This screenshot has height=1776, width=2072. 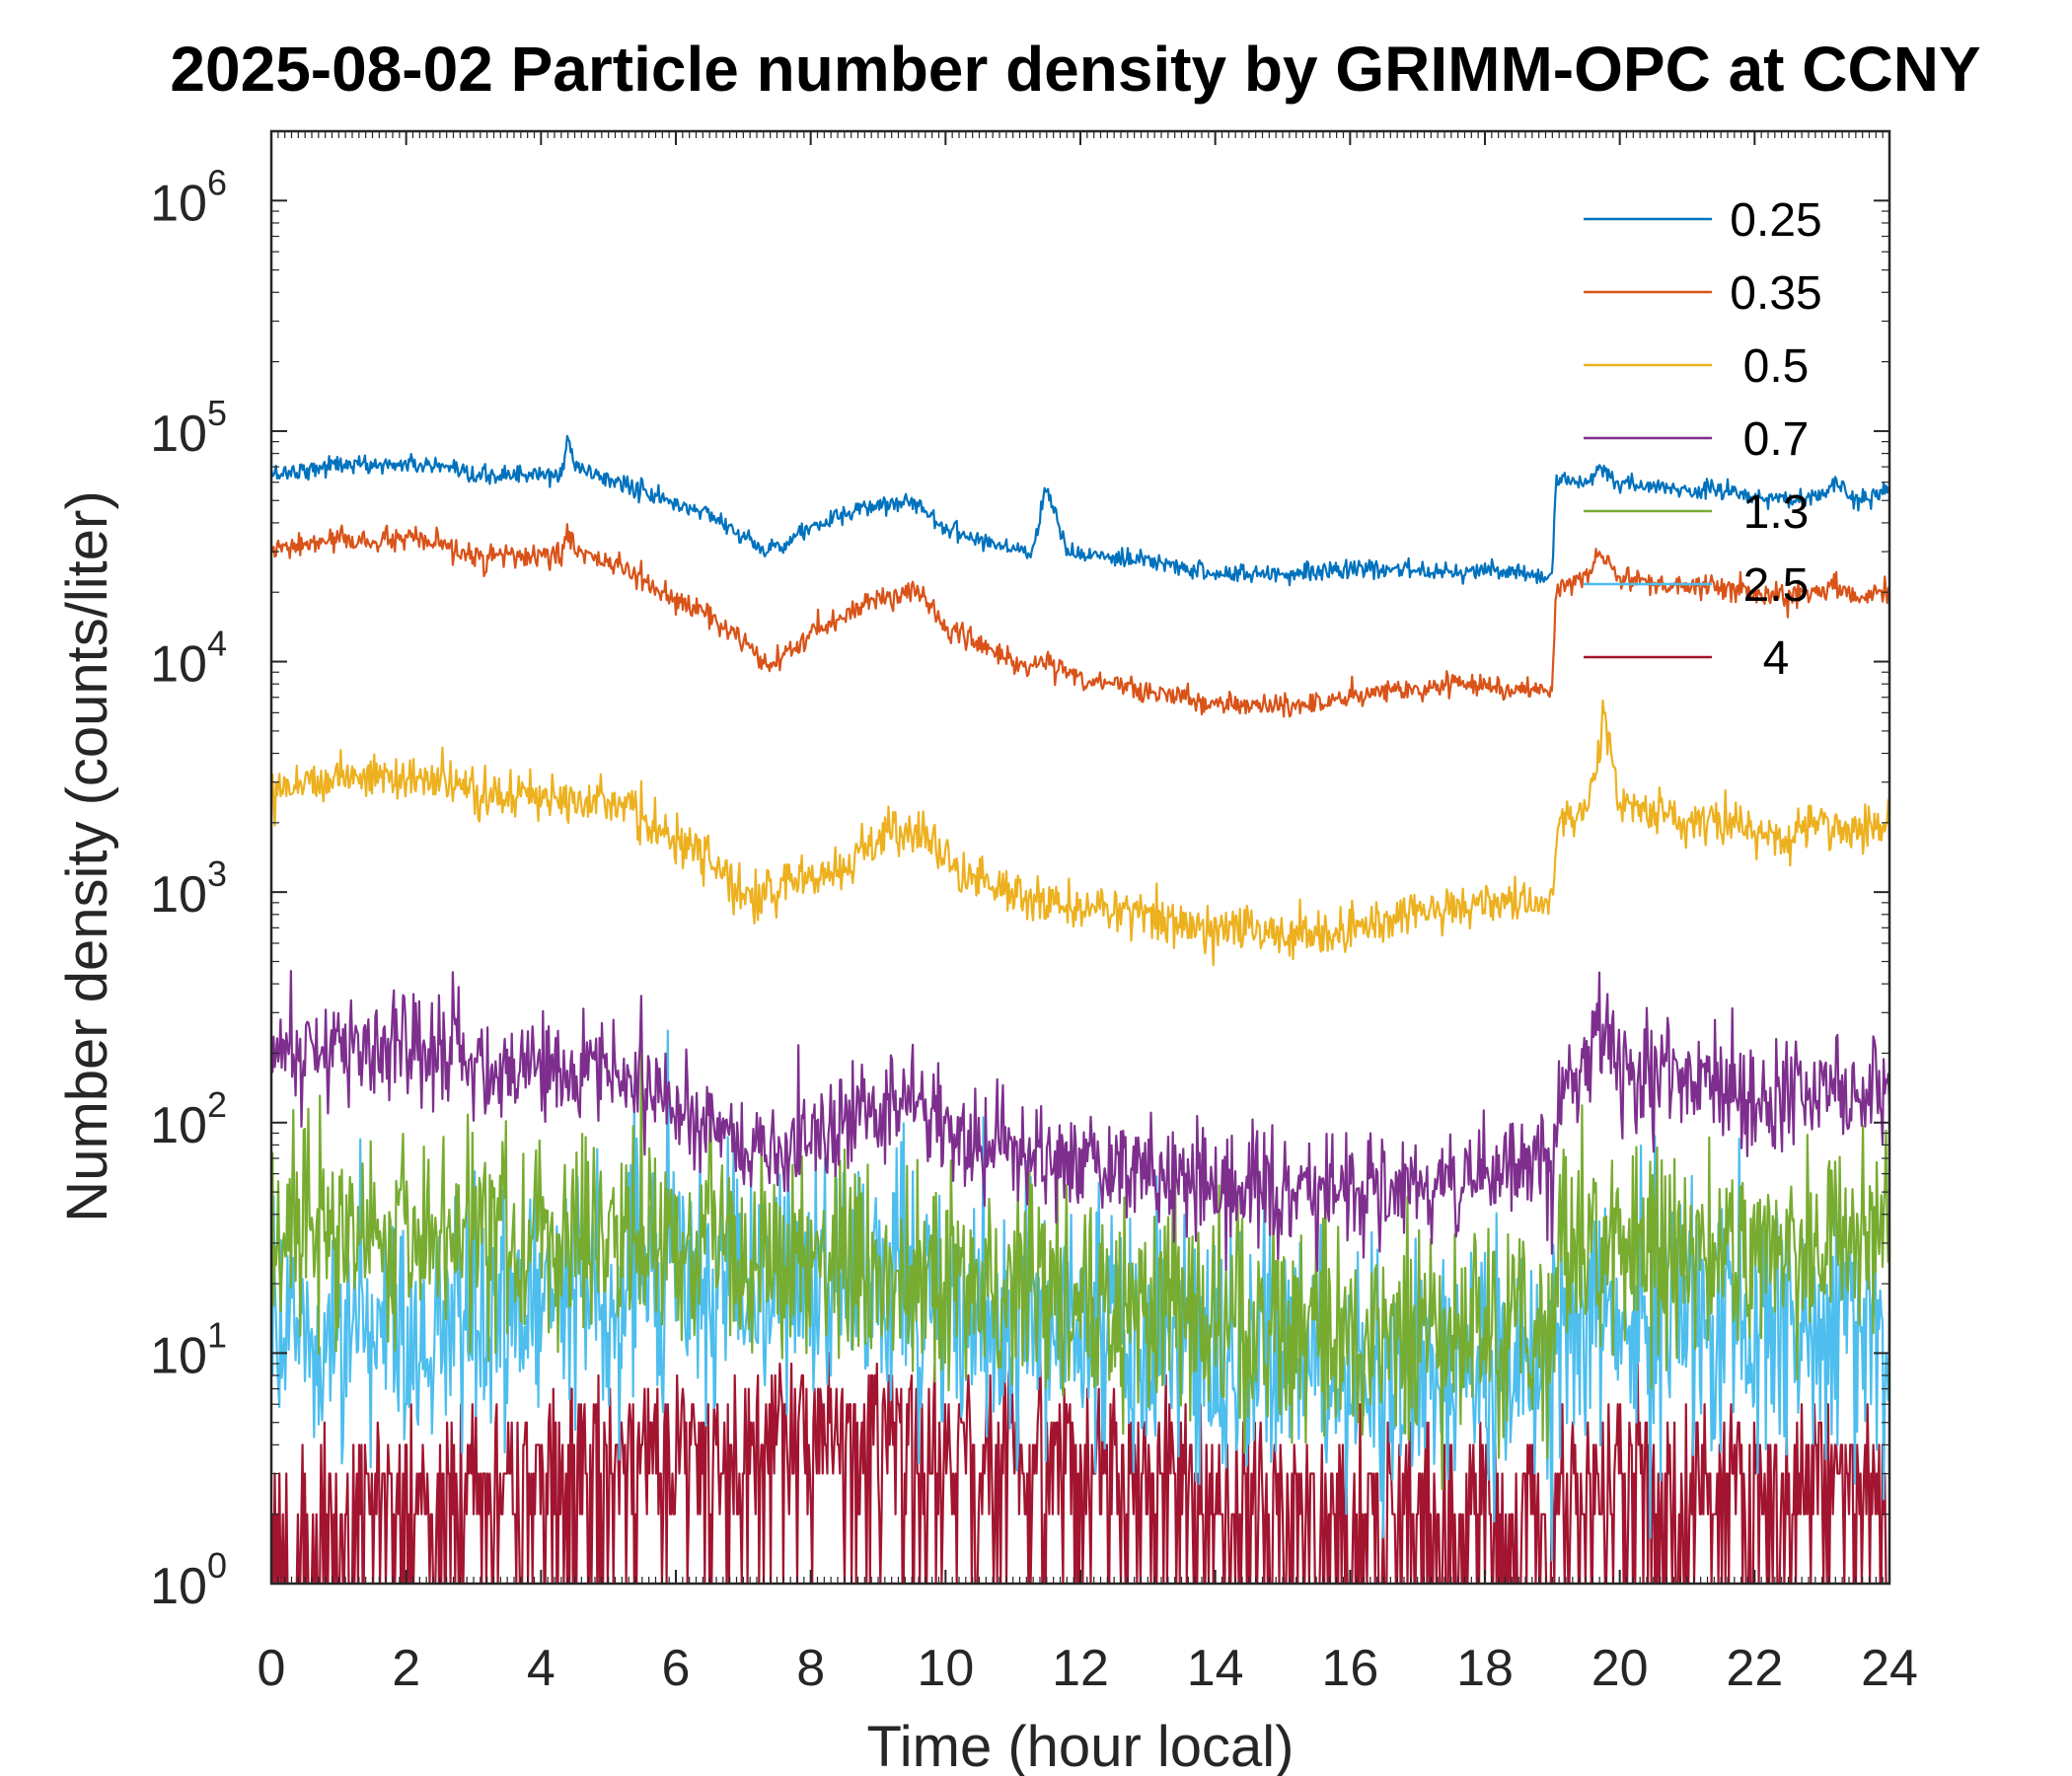 I want to click on legend-label: 2.5, so click(x=1777, y=585).